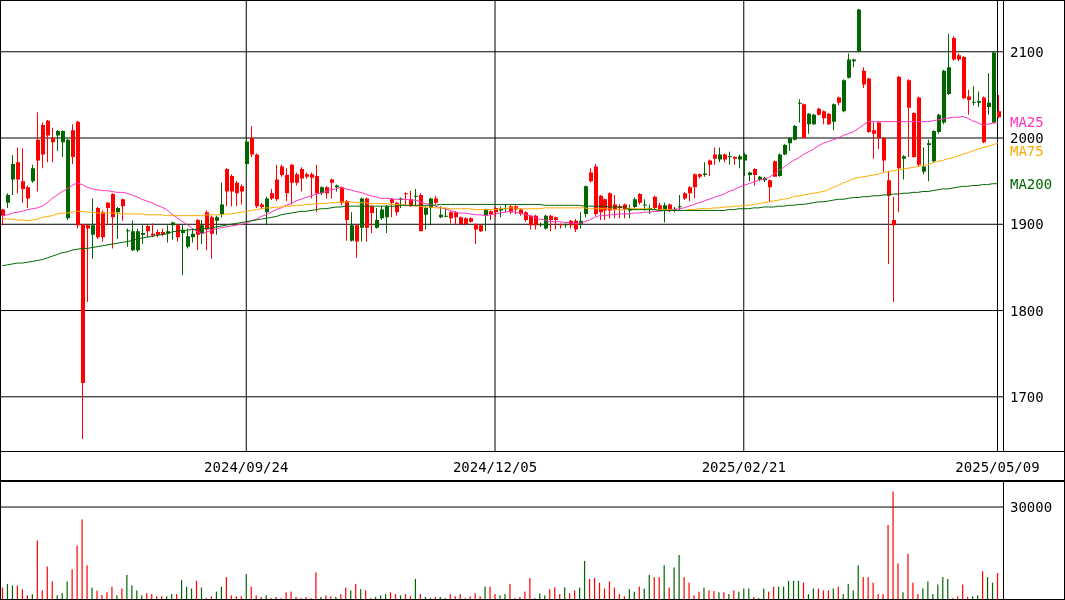  What do you see at coordinates (1027, 310) in the screenshot?
I see `y-tick-label: 1800` at bounding box center [1027, 310].